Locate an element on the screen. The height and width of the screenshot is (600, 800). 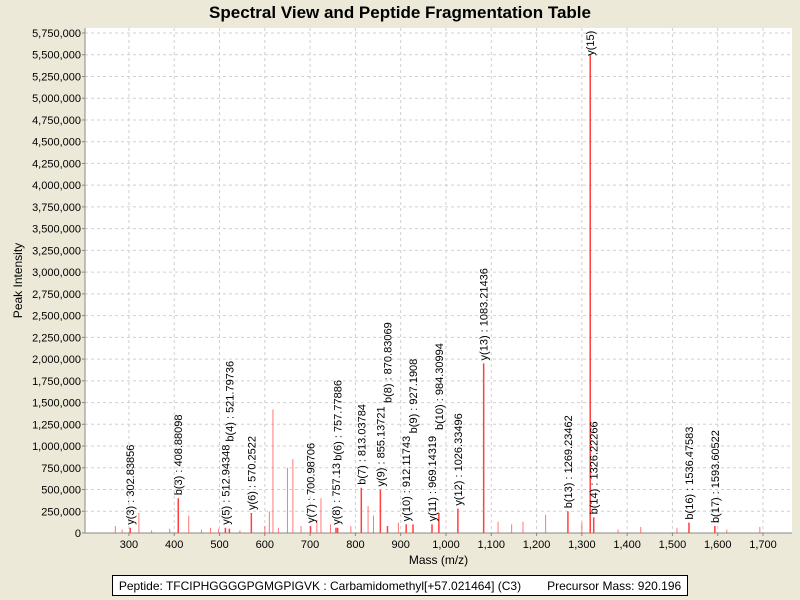
y-tick-label: 750,000 is located at coordinates (61, 469).